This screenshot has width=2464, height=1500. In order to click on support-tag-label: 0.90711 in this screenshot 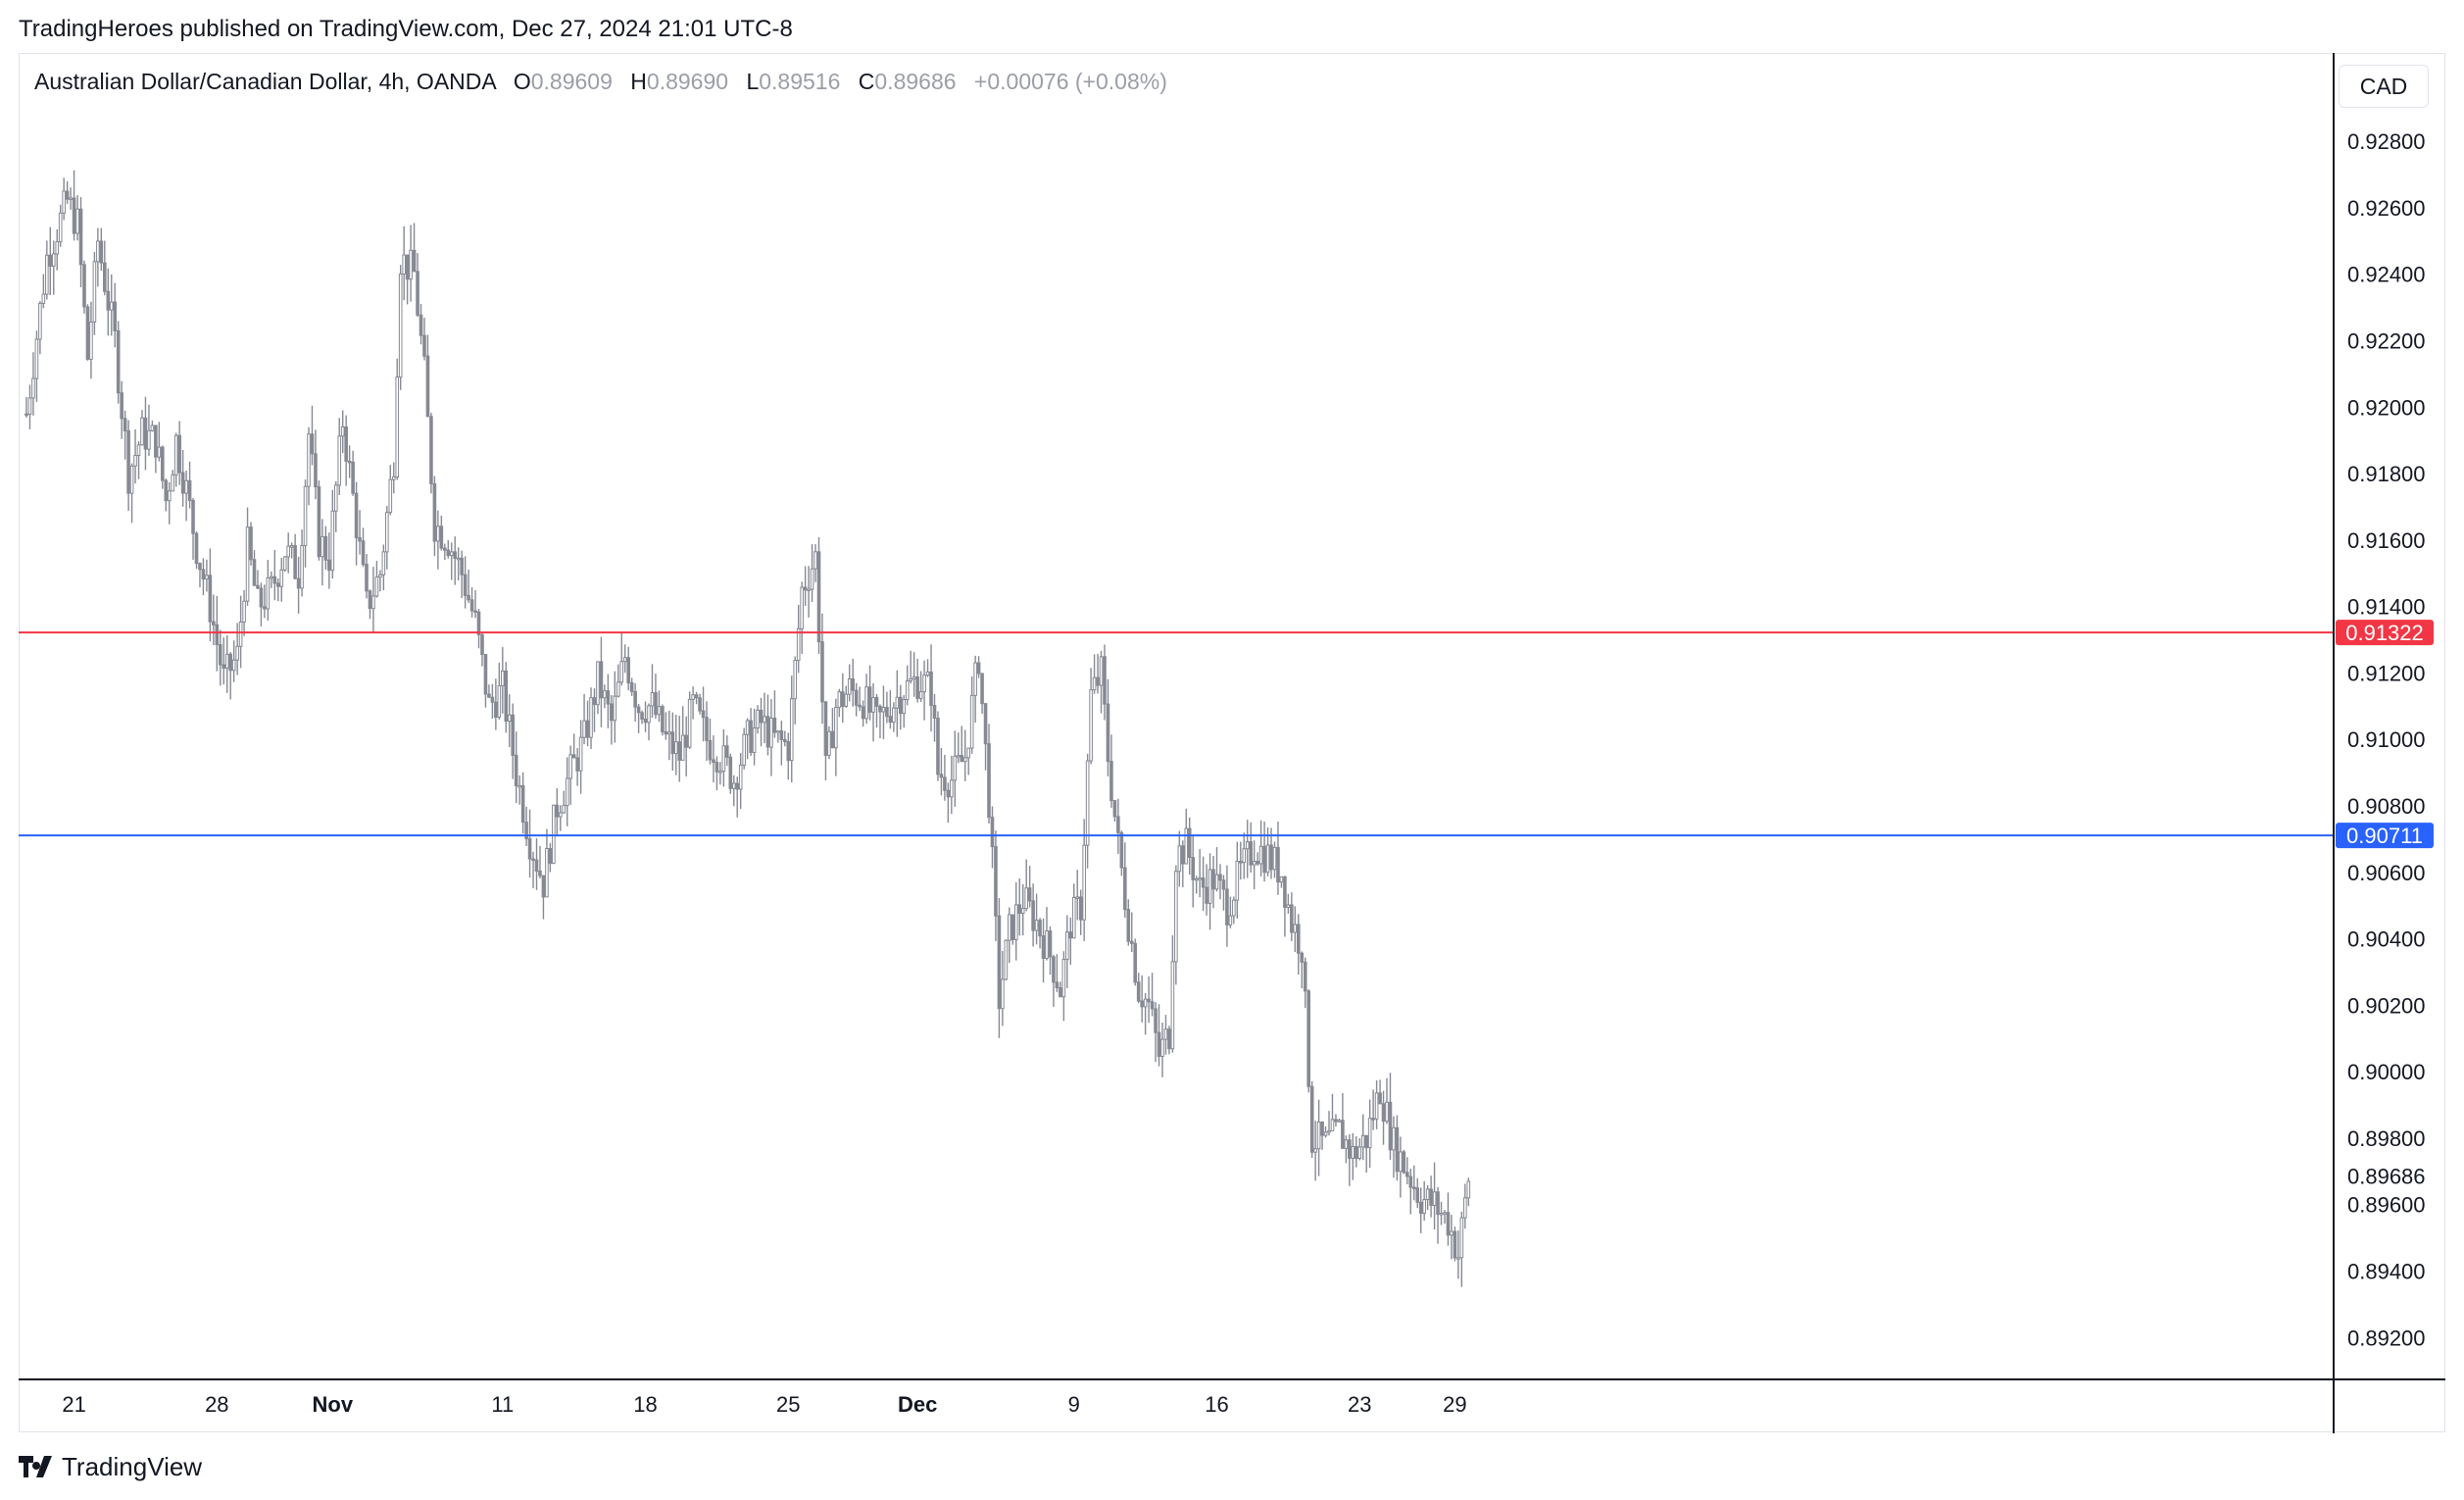, I will do `click(2384, 836)`.